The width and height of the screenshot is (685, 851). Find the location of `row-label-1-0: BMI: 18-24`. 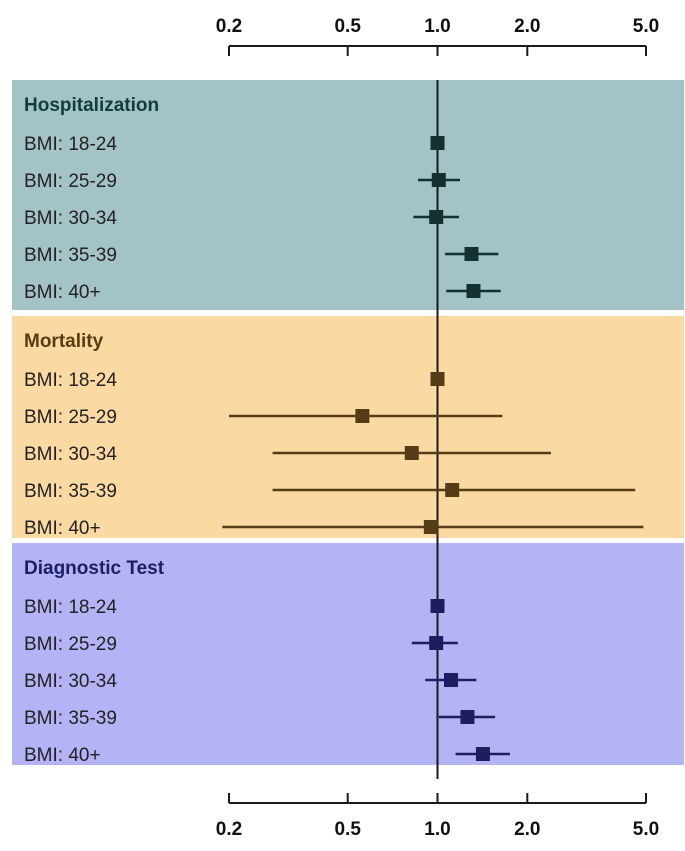

row-label-1-0: BMI: 18-24 is located at coordinates (70, 380).